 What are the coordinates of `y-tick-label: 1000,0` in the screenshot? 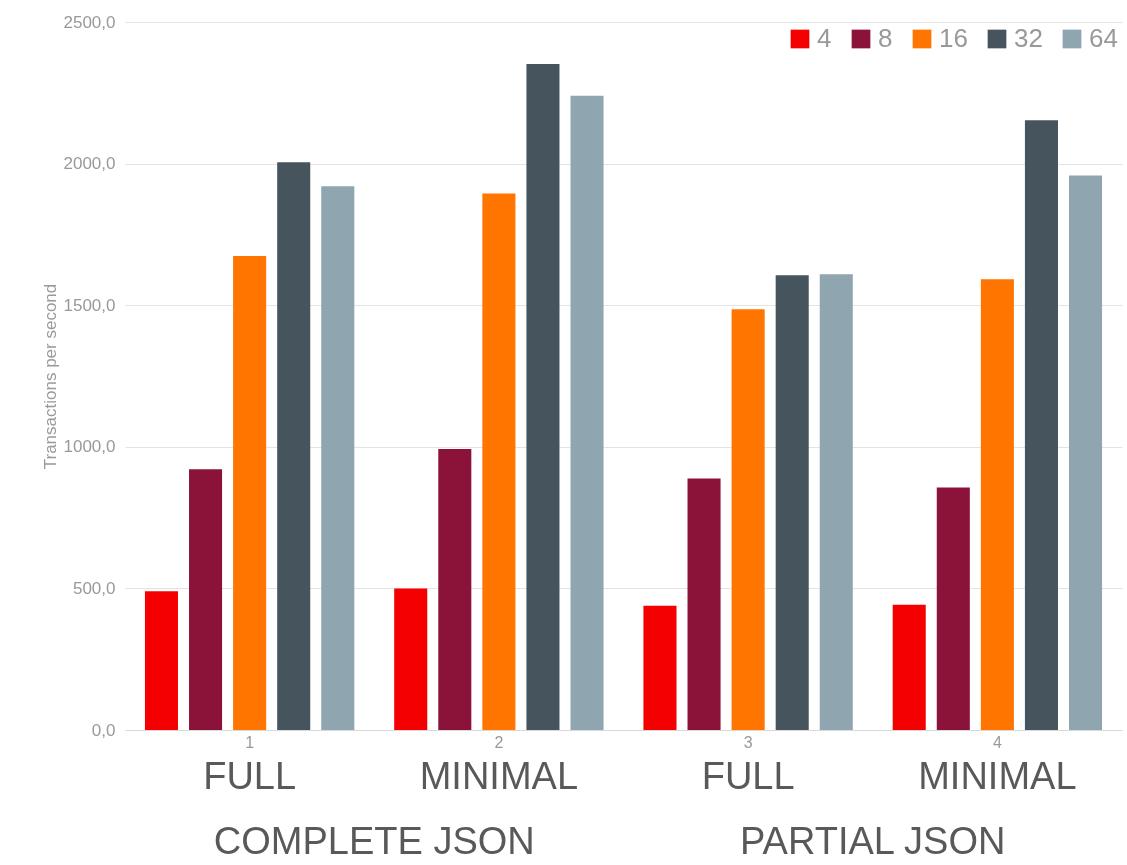 It's located at (89, 447).